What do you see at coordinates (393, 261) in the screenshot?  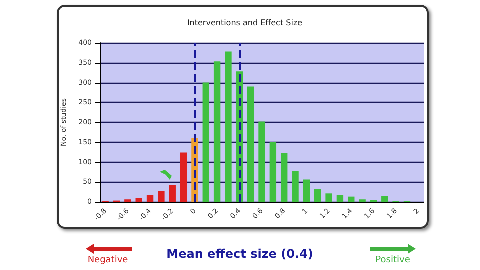 I see `text: Positive` at bounding box center [393, 261].